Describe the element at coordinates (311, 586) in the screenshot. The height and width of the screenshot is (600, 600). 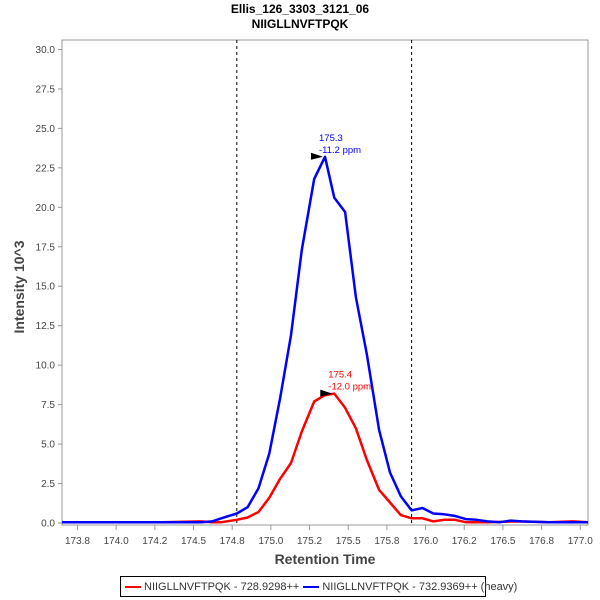
I see `legend-swatch-blue` at that location.